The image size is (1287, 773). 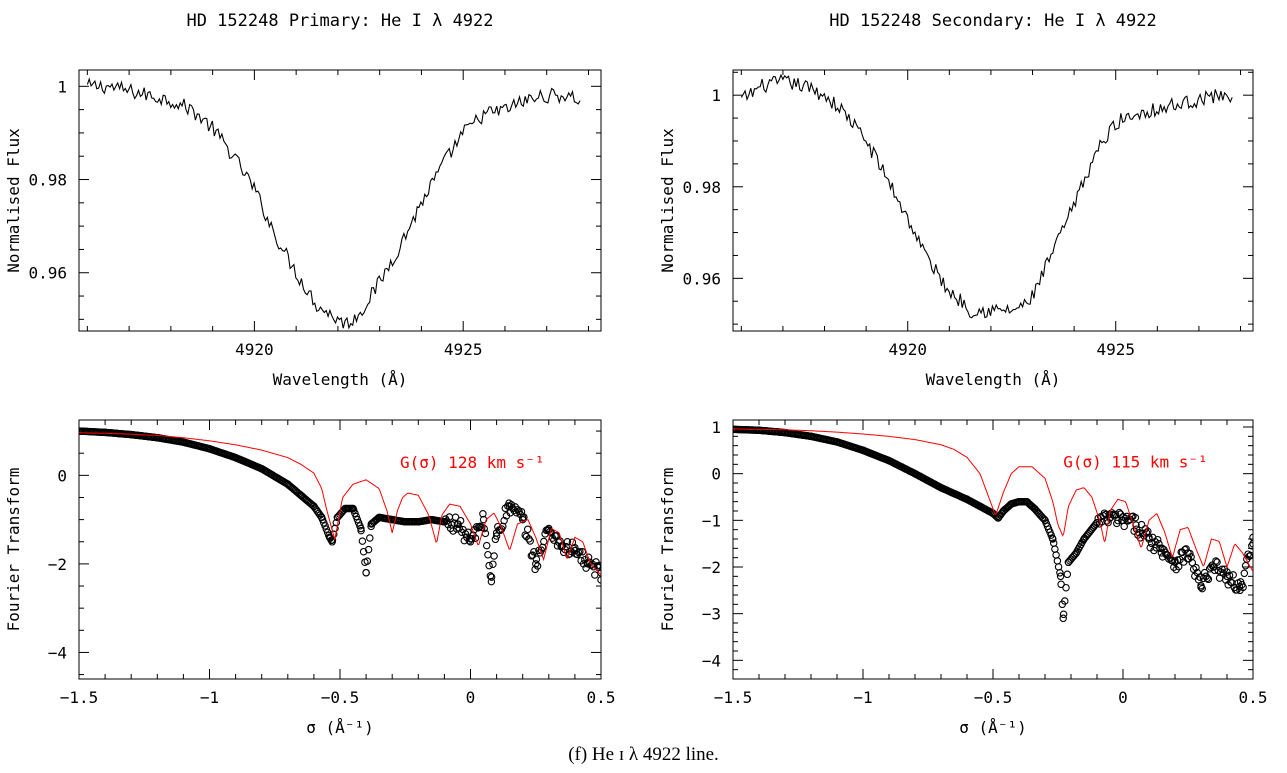 I want to click on fourier-points, so click(x=993, y=524).